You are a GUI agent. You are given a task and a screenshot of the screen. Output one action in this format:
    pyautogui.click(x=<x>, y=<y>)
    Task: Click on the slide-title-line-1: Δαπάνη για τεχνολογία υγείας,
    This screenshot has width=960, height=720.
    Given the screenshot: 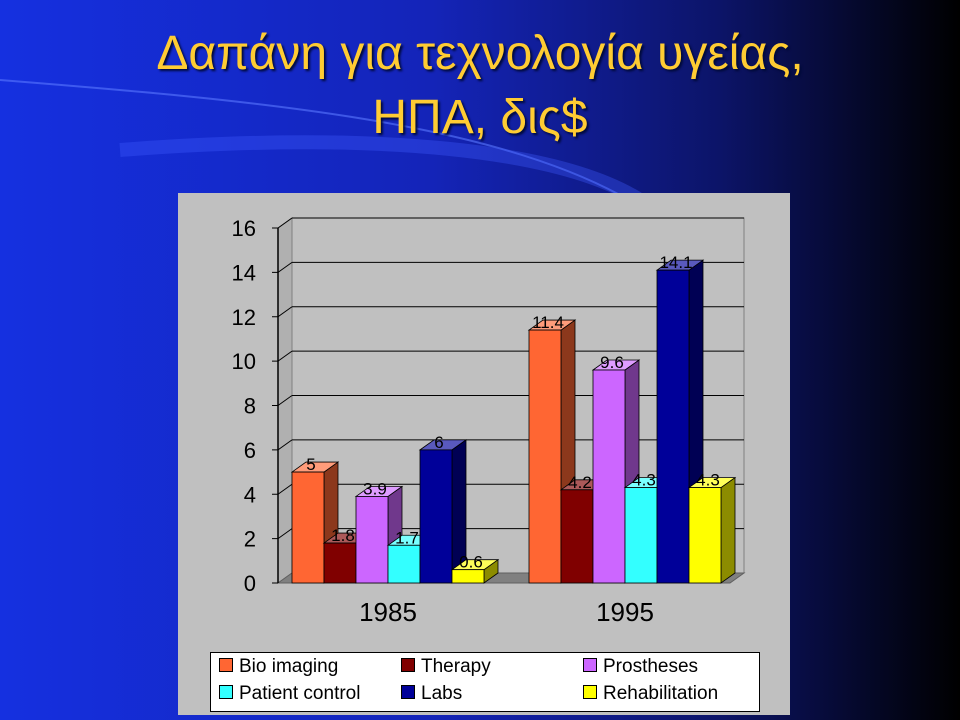 What is the action you would take?
    pyautogui.click(x=480, y=53)
    